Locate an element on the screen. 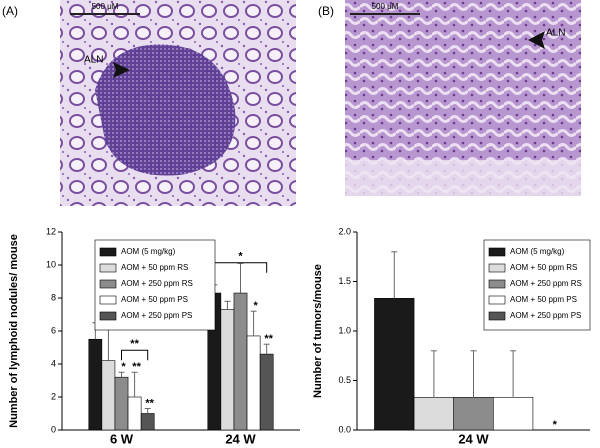 Image resolution: width=600 pixels, height=448 pixels. bracket-label: ** is located at coordinates (134, 344).